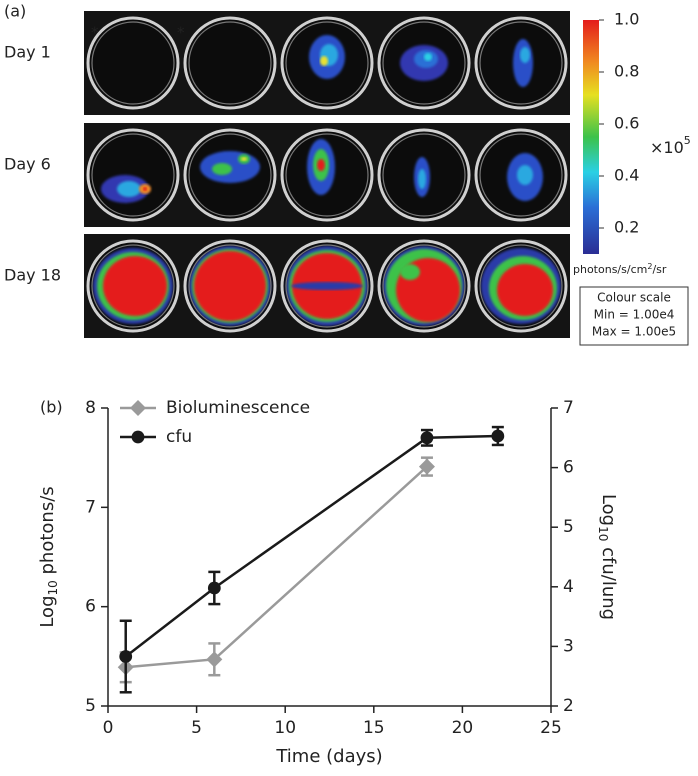  What do you see at coordinates (626, 123) in the screenshot?
I see `colorbar-tick-label: 0.6` at bounding box center [626, 123].